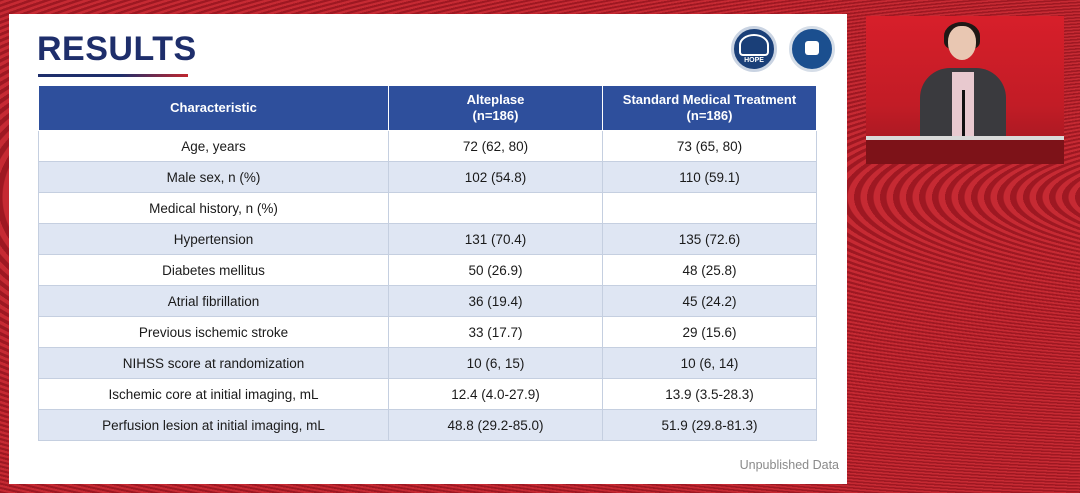 This screenshot has width=1080, height=493. I want to click on row-characteristic: Age, years, so click(213, 146).